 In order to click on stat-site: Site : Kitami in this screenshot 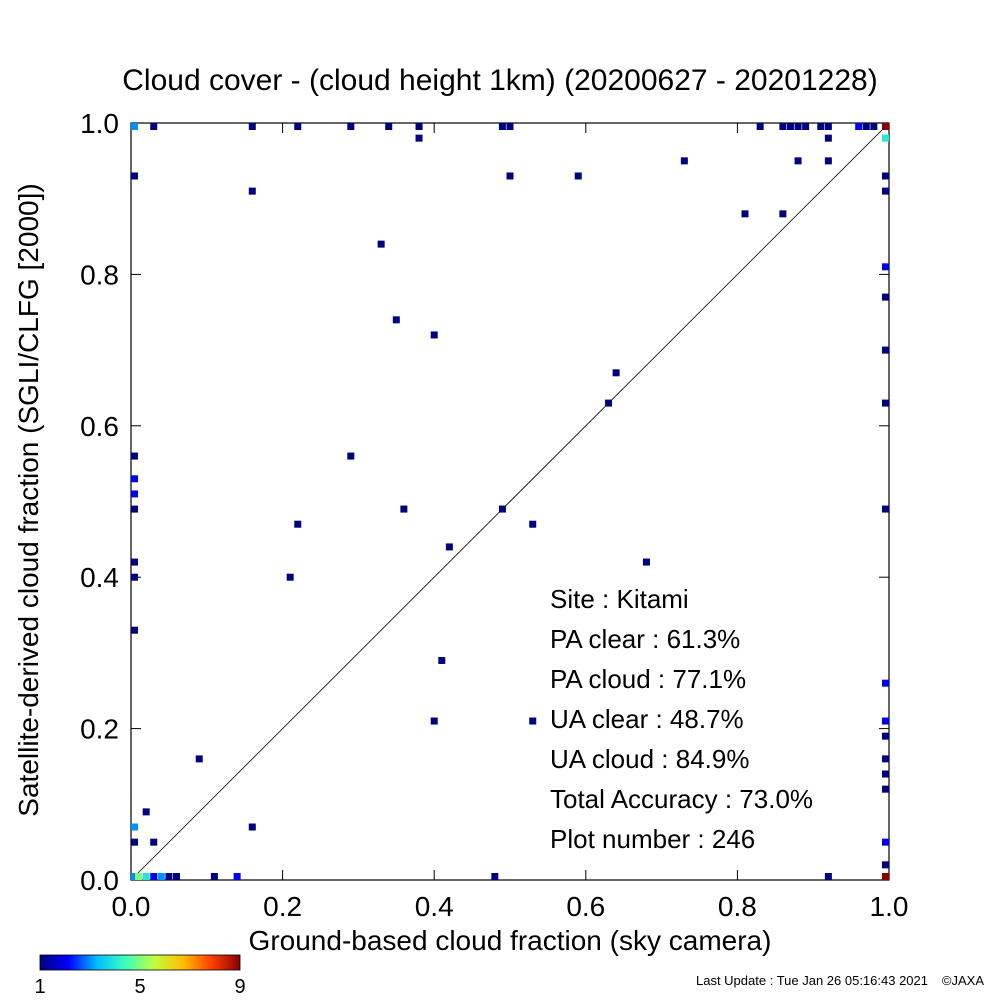, I will do `click(619, 599)`.